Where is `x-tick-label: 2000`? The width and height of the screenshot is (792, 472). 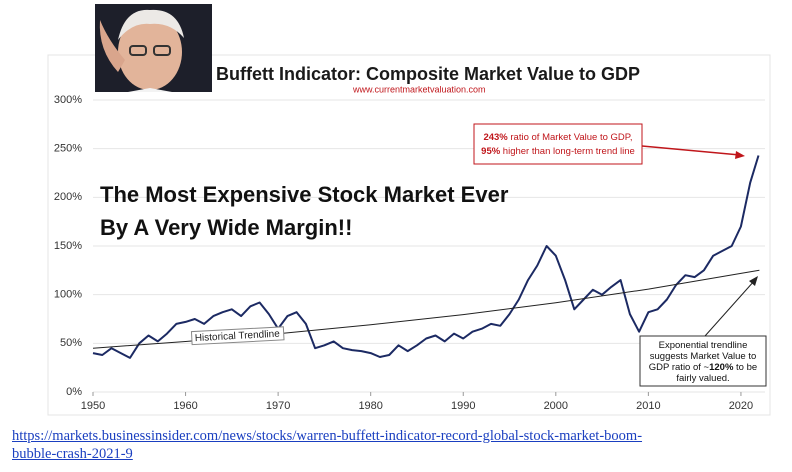
x-tick-label: 2000 is located at coordinates (556, 406).